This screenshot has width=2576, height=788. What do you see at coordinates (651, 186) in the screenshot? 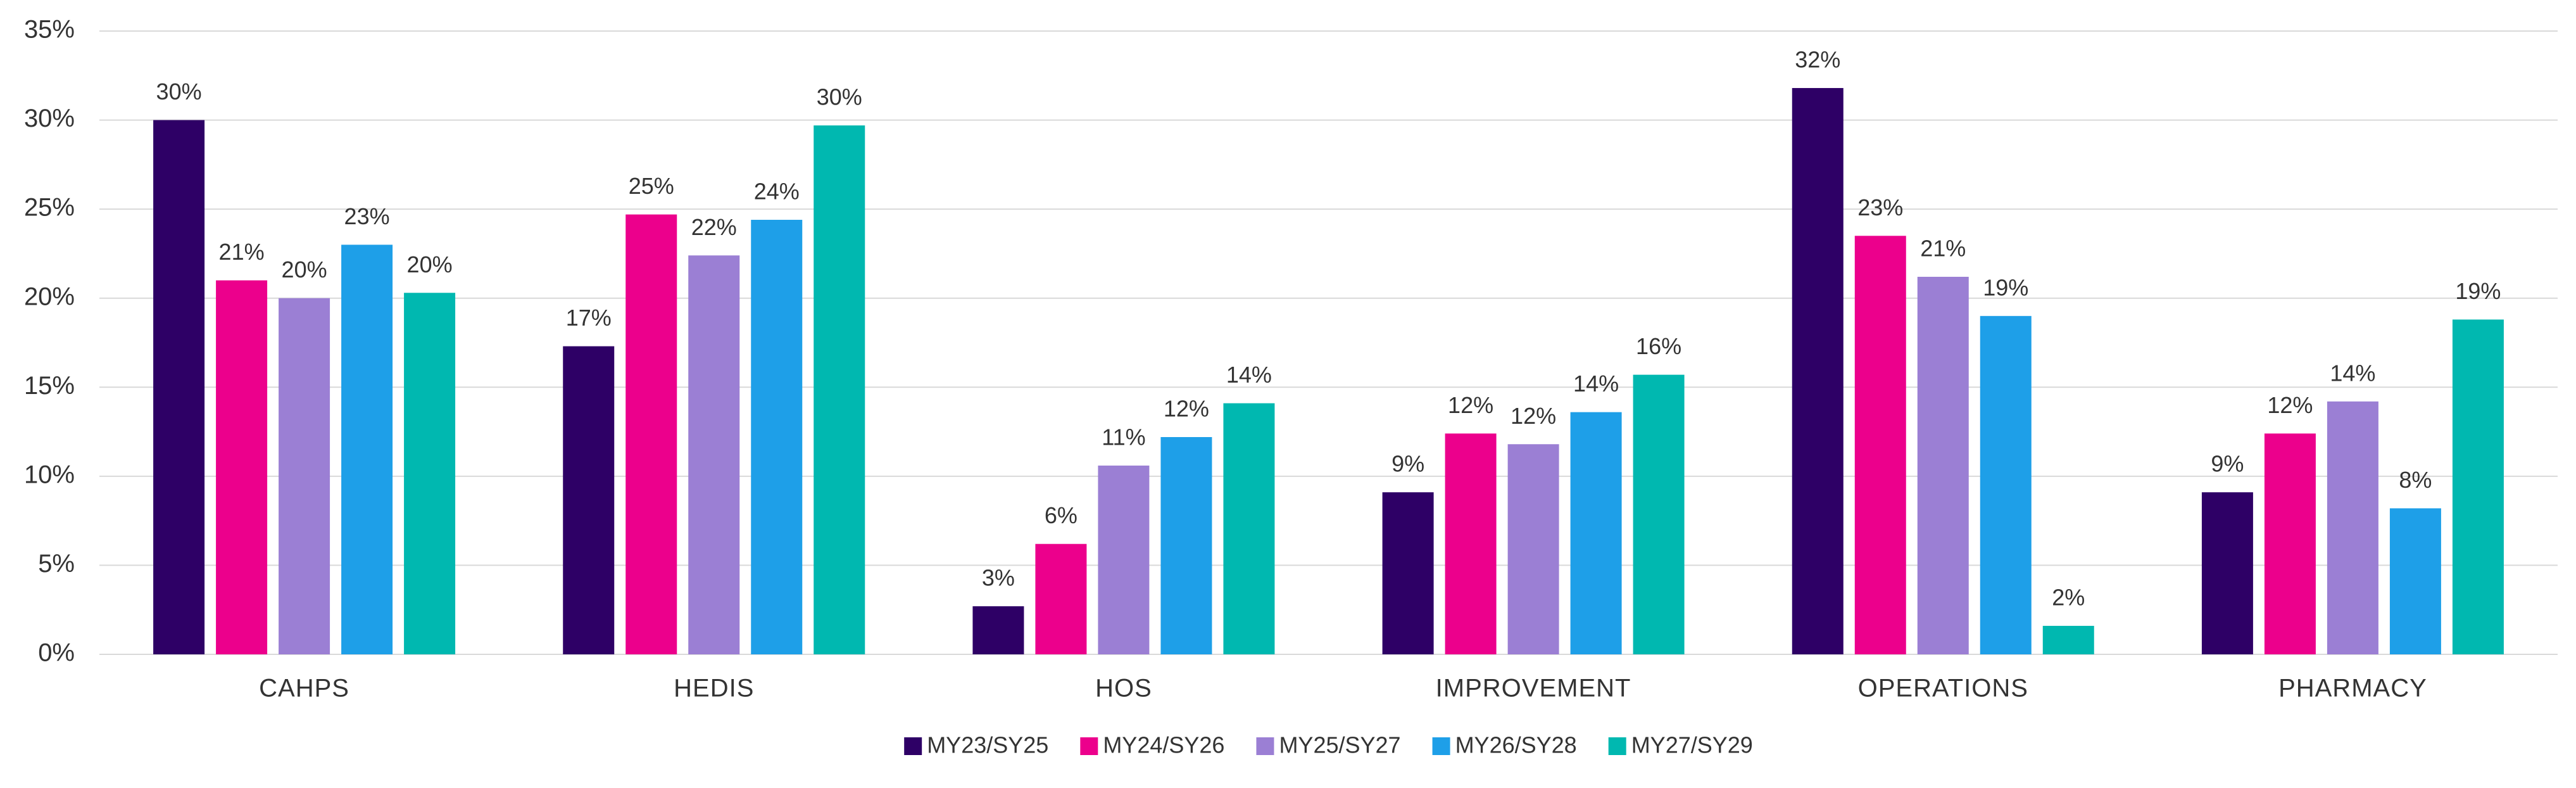
I see `data-label: 25%` at bounding box center [651, 186].